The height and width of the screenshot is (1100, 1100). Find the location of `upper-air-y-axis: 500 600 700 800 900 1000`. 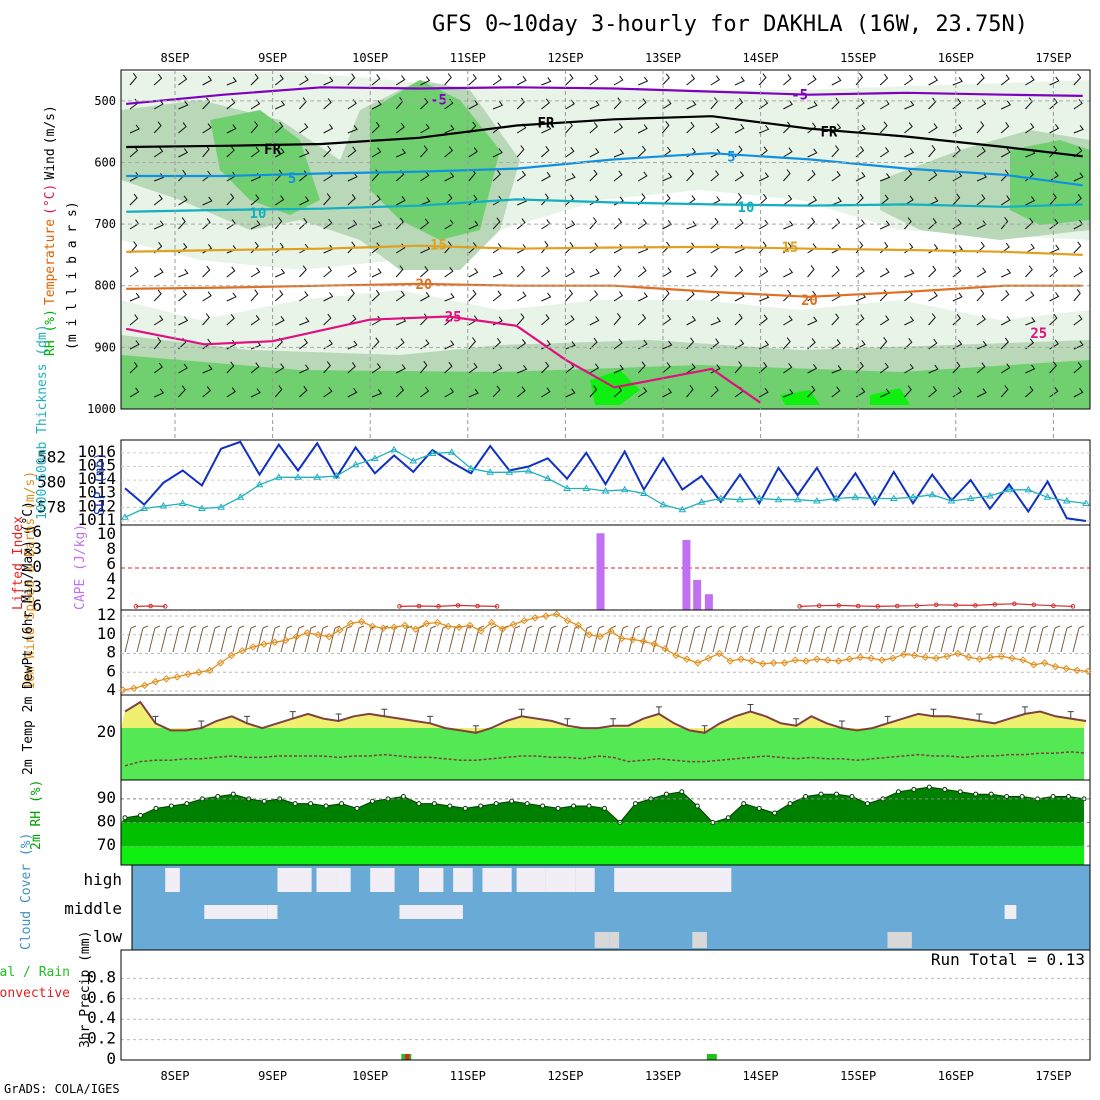

upper-air-y-axis: 500 600 700 800 900 1000 is located at coordinates (101, 255).